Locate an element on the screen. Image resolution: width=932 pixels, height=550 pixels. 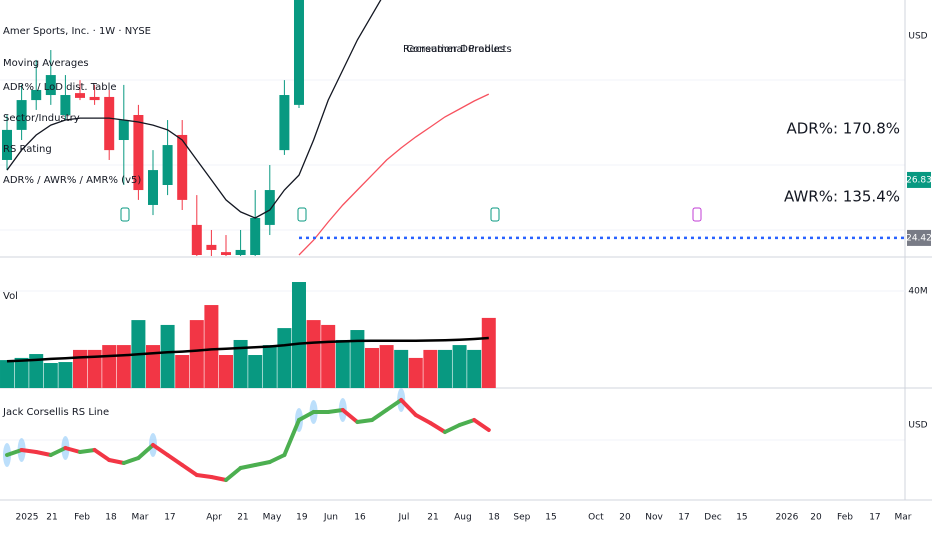
legend-item: Moving Averages is located at coordinates (46, 63).